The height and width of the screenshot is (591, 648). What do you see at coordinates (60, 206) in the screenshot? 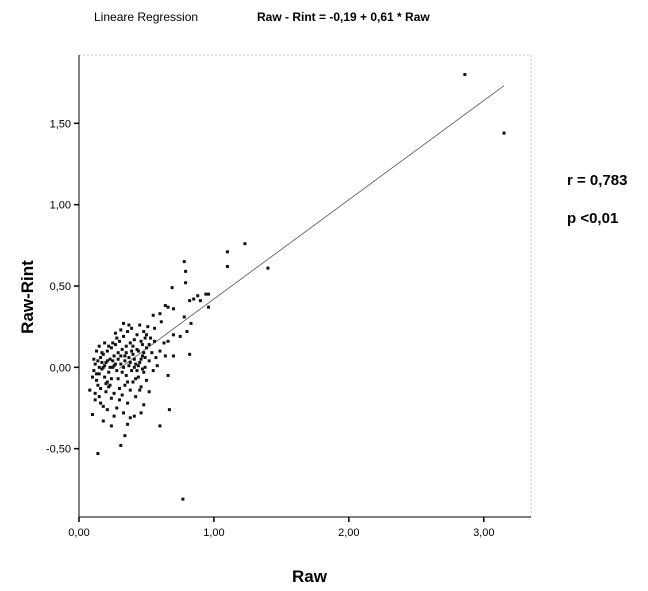
I see `y-tick-label: 1,00` at bounding box center [60, 206].